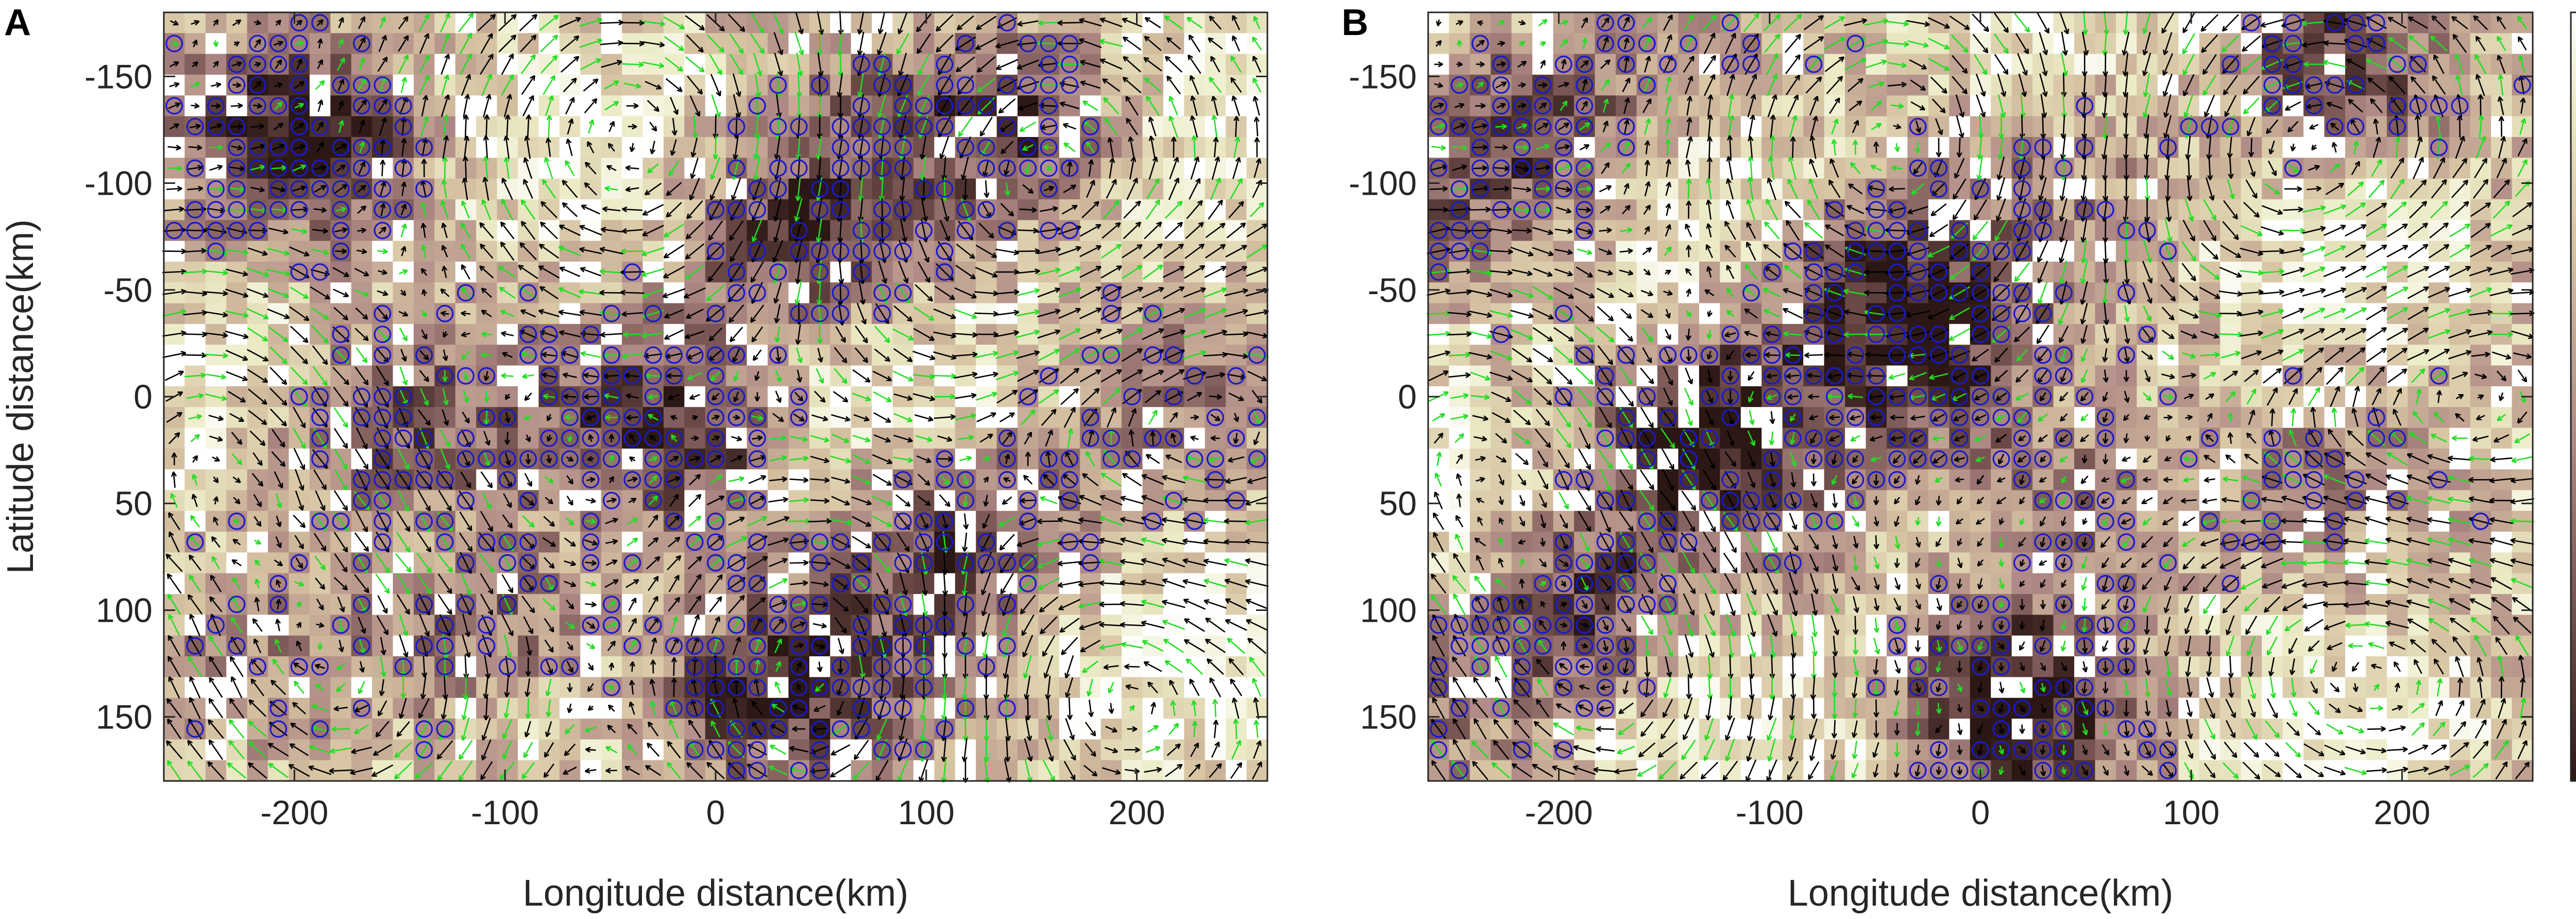 The width and height of the screenshot is (2576, 919). What do you see at coordinates (124, 610) in the screenshot?
I see `y-tick-label: 100` at bounding box center [124, 610].